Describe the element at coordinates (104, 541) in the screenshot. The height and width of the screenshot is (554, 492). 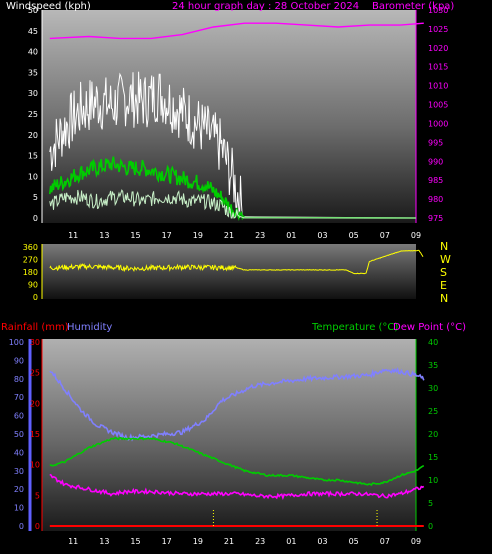
I see `x-tick-label-lower: 13` at that location.